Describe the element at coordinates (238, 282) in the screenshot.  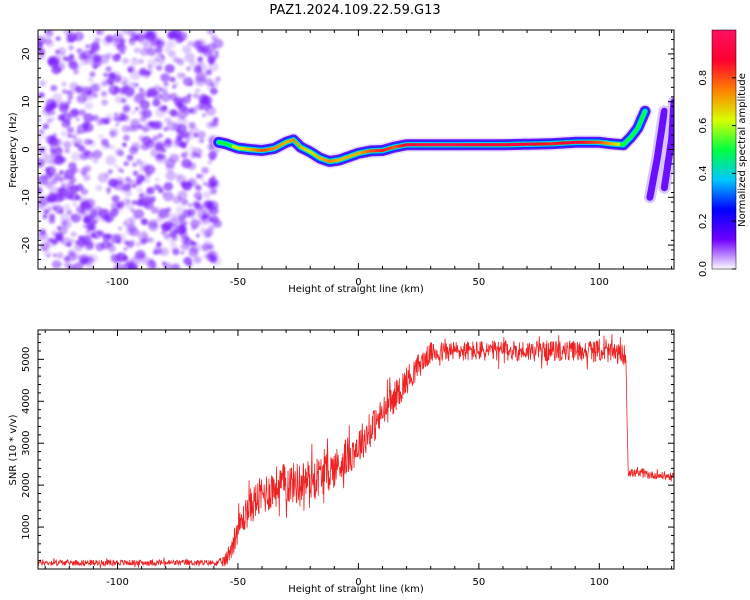
I see `x-tick-label: -50` at that location.